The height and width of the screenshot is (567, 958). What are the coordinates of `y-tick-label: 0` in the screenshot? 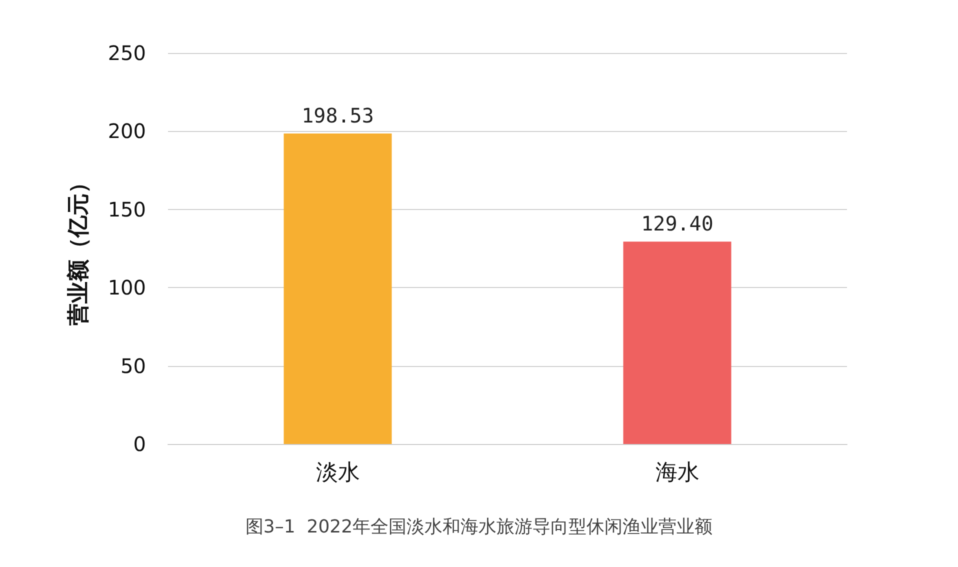 It's located at (139, 444).